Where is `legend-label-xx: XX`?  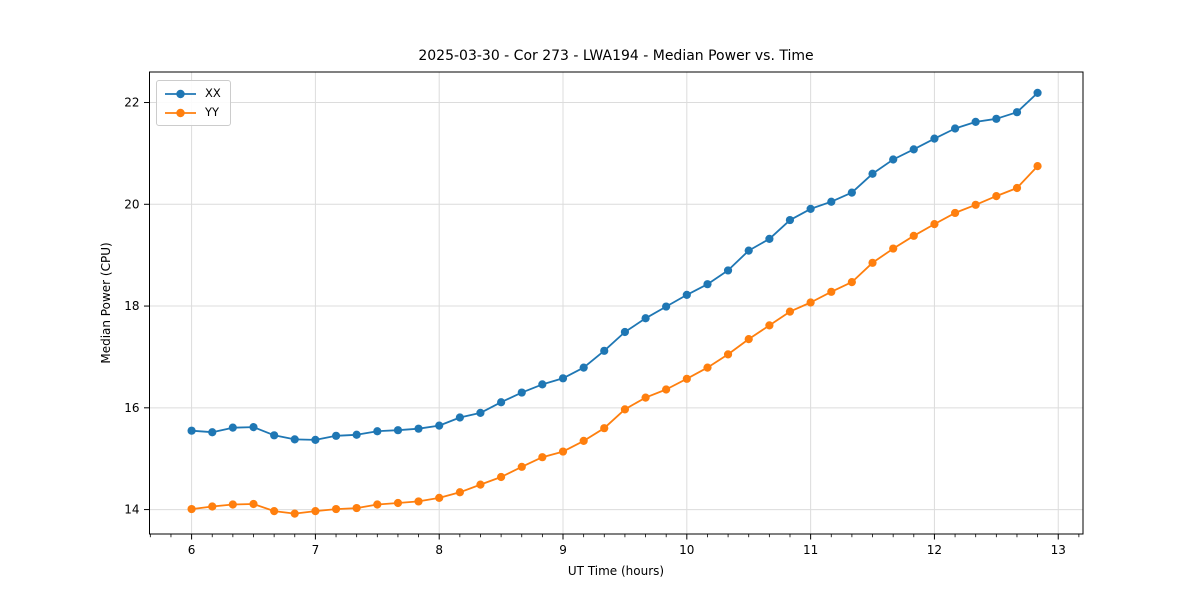 legend-label-xx: XX is located at coordinates (213, 93).